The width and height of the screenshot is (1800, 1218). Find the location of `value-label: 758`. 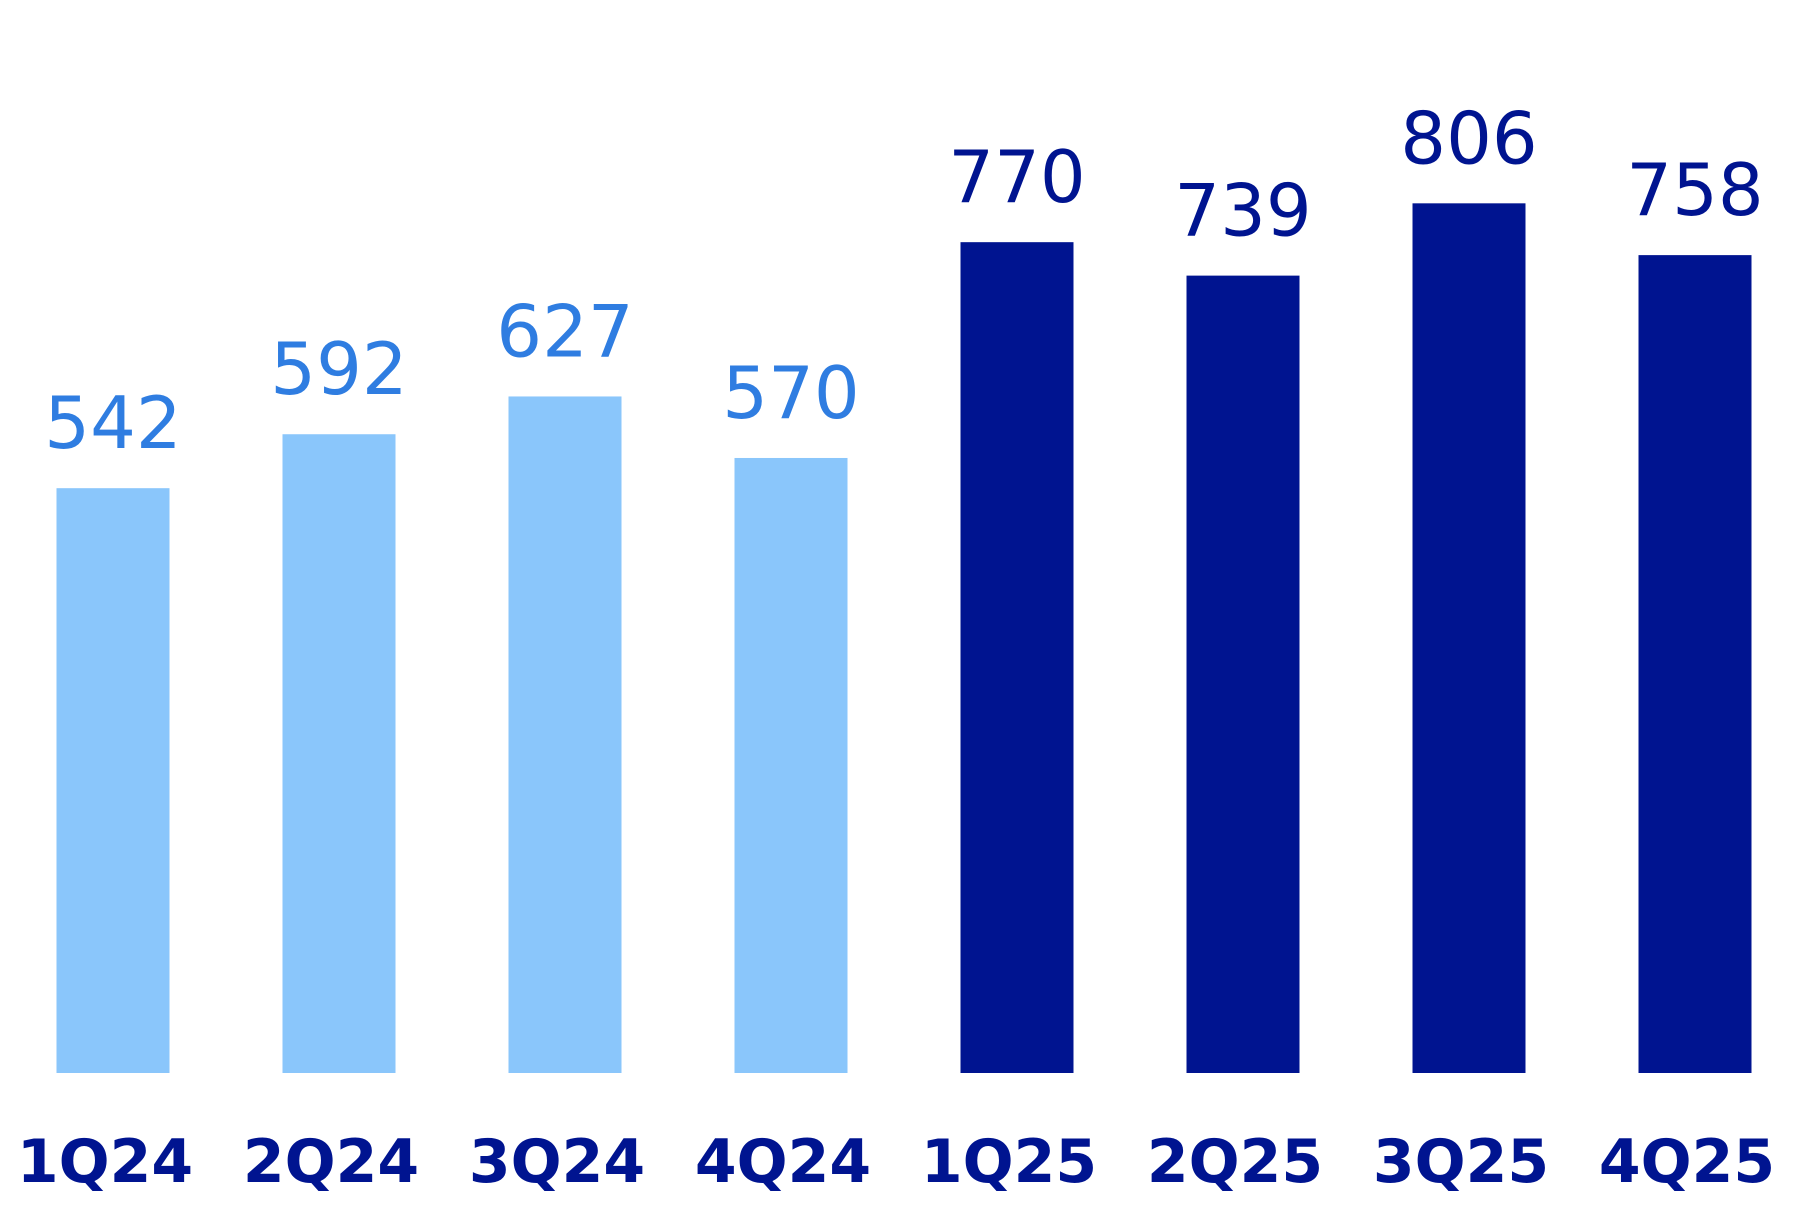

value-label: 758 is located at coordinates (1694, 190).